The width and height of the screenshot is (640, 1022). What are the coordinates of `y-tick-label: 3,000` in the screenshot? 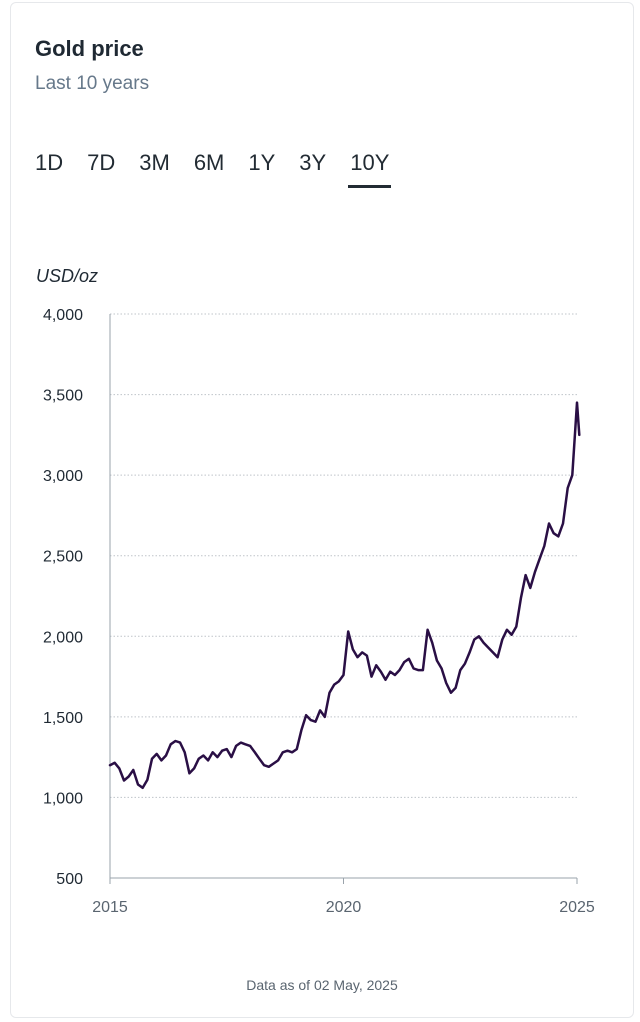 It's located at (63, 476).